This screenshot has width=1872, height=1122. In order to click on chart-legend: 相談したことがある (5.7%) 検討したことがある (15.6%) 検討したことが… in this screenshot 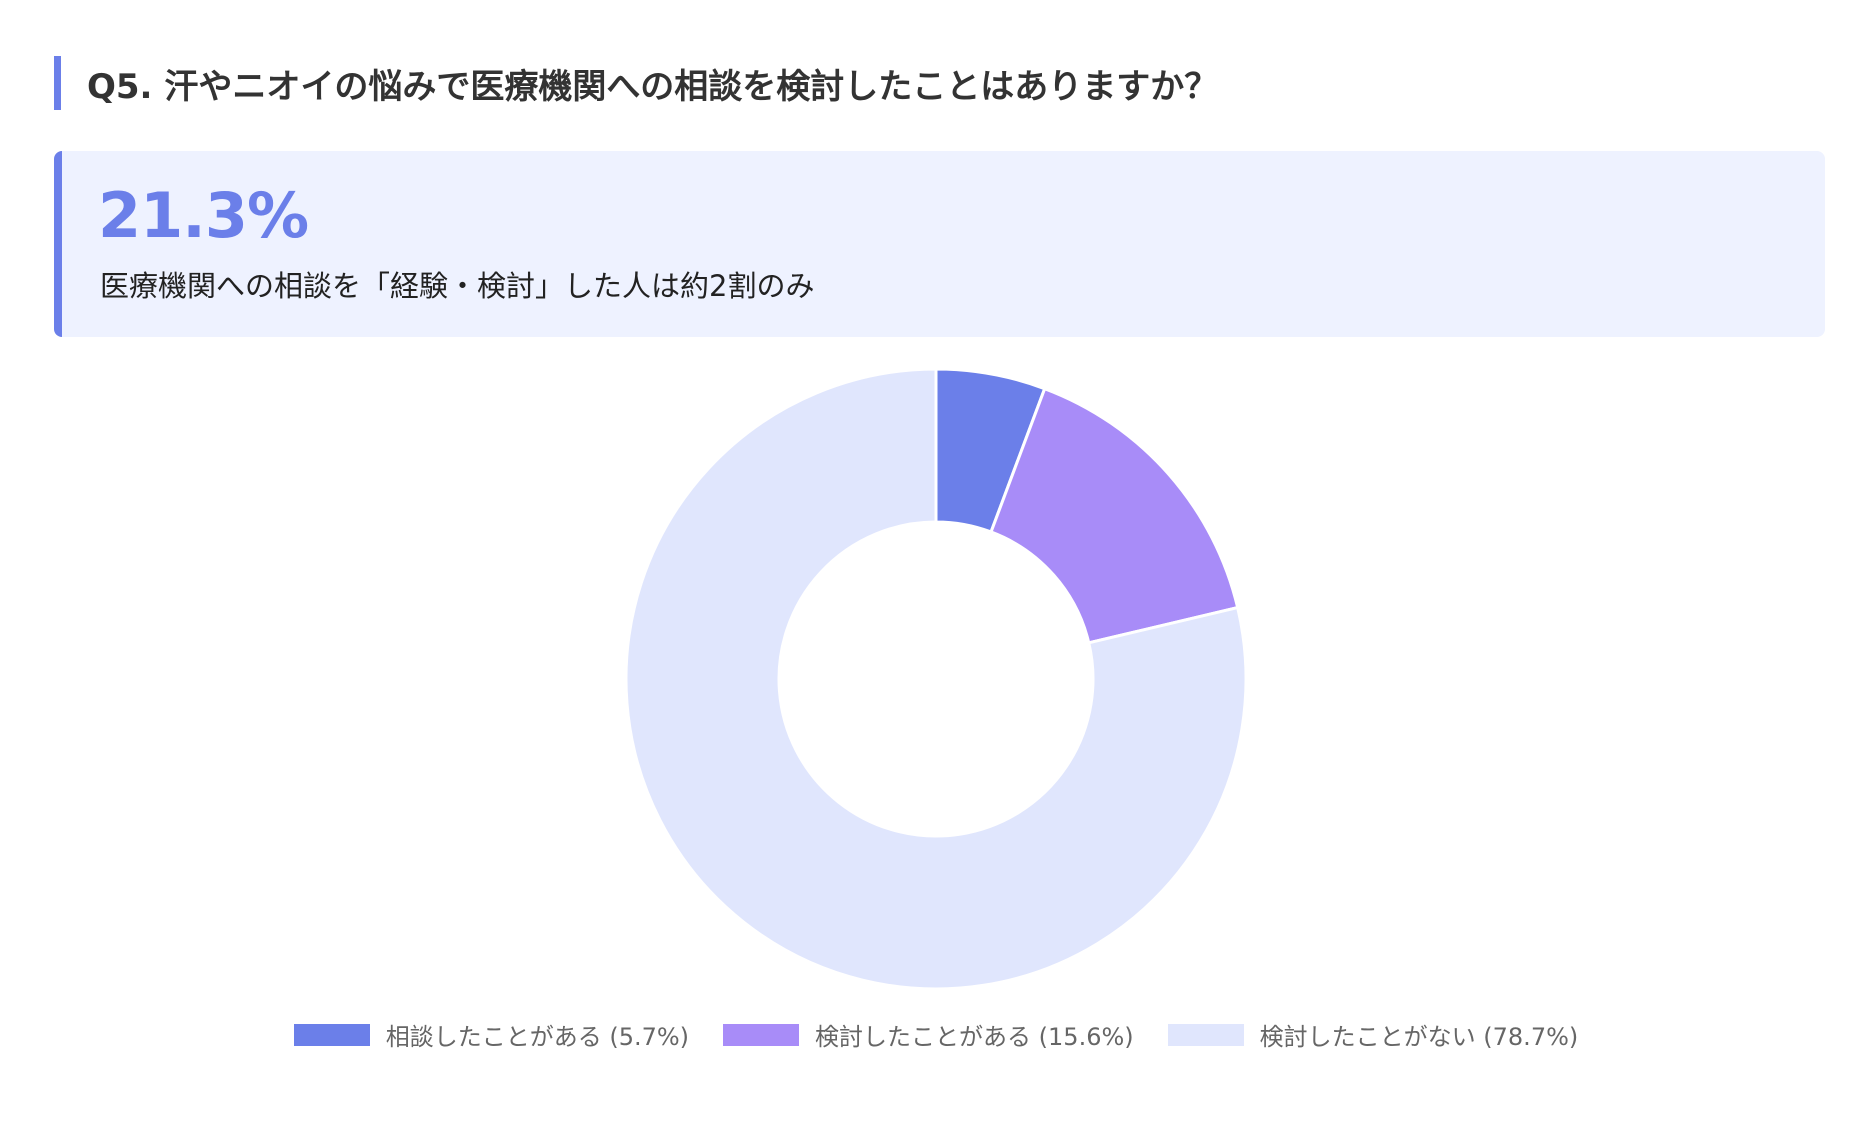, I will do `click(936, 1034)`.